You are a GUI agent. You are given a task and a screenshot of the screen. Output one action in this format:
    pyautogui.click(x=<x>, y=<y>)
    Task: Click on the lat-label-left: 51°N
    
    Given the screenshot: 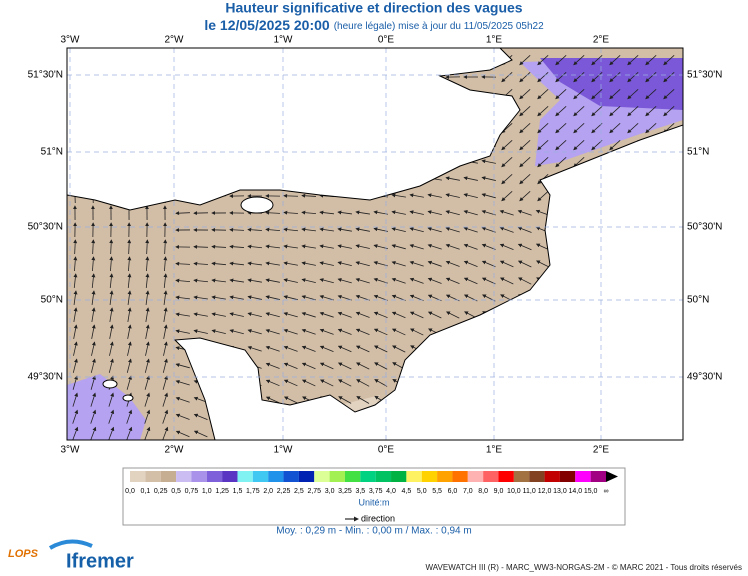 What is the action you would take?
    pyautogui.click(x=52, y=152)
    